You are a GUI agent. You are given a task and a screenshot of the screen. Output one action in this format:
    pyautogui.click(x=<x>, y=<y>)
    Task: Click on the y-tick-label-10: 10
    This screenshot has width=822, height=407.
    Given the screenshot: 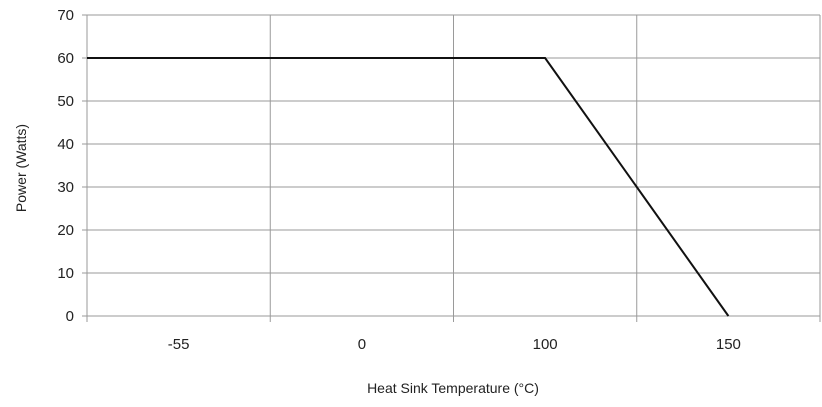 What is the action you would take?
    pyautogui.click(x=65, y=273)
    